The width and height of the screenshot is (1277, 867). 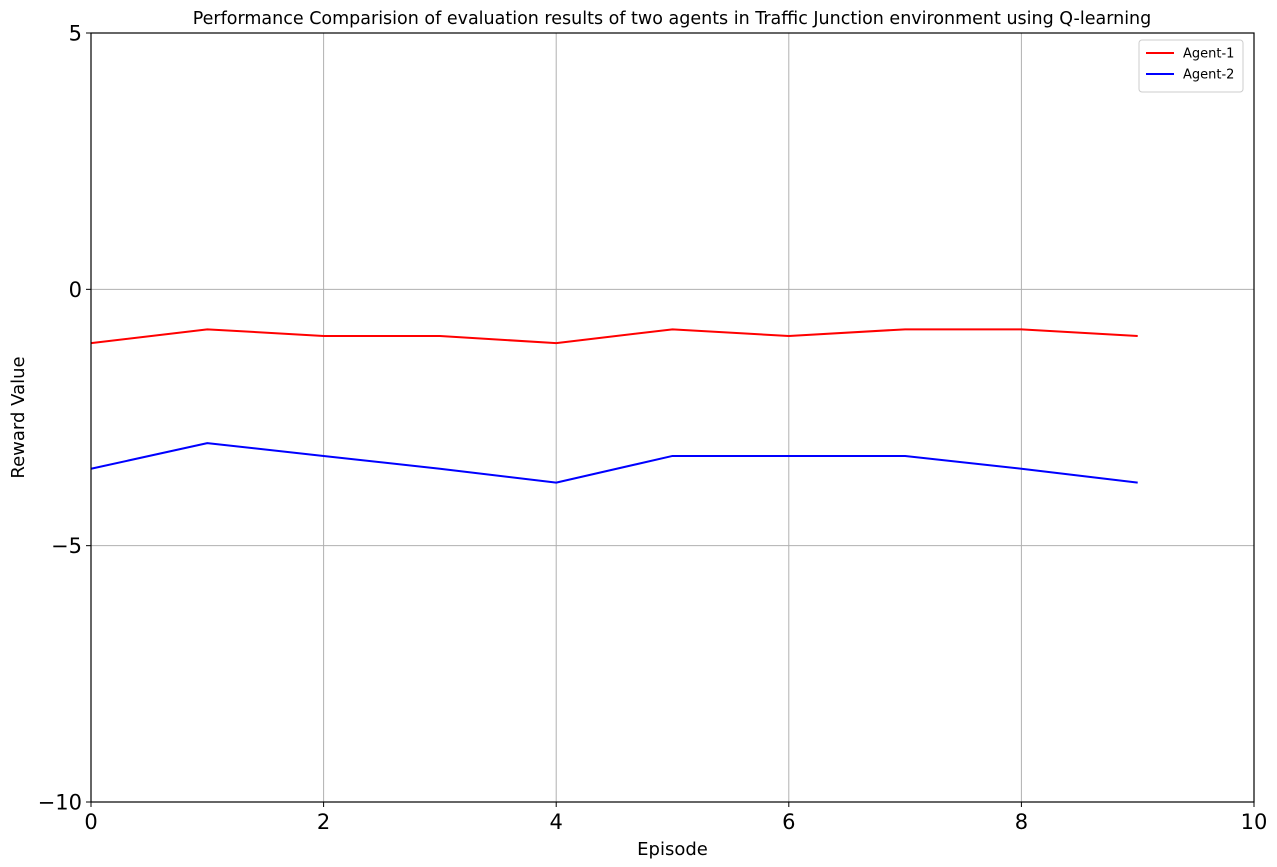 I want to click on legend: Agent-1 Agent-2, so click(x=1191, y=66).